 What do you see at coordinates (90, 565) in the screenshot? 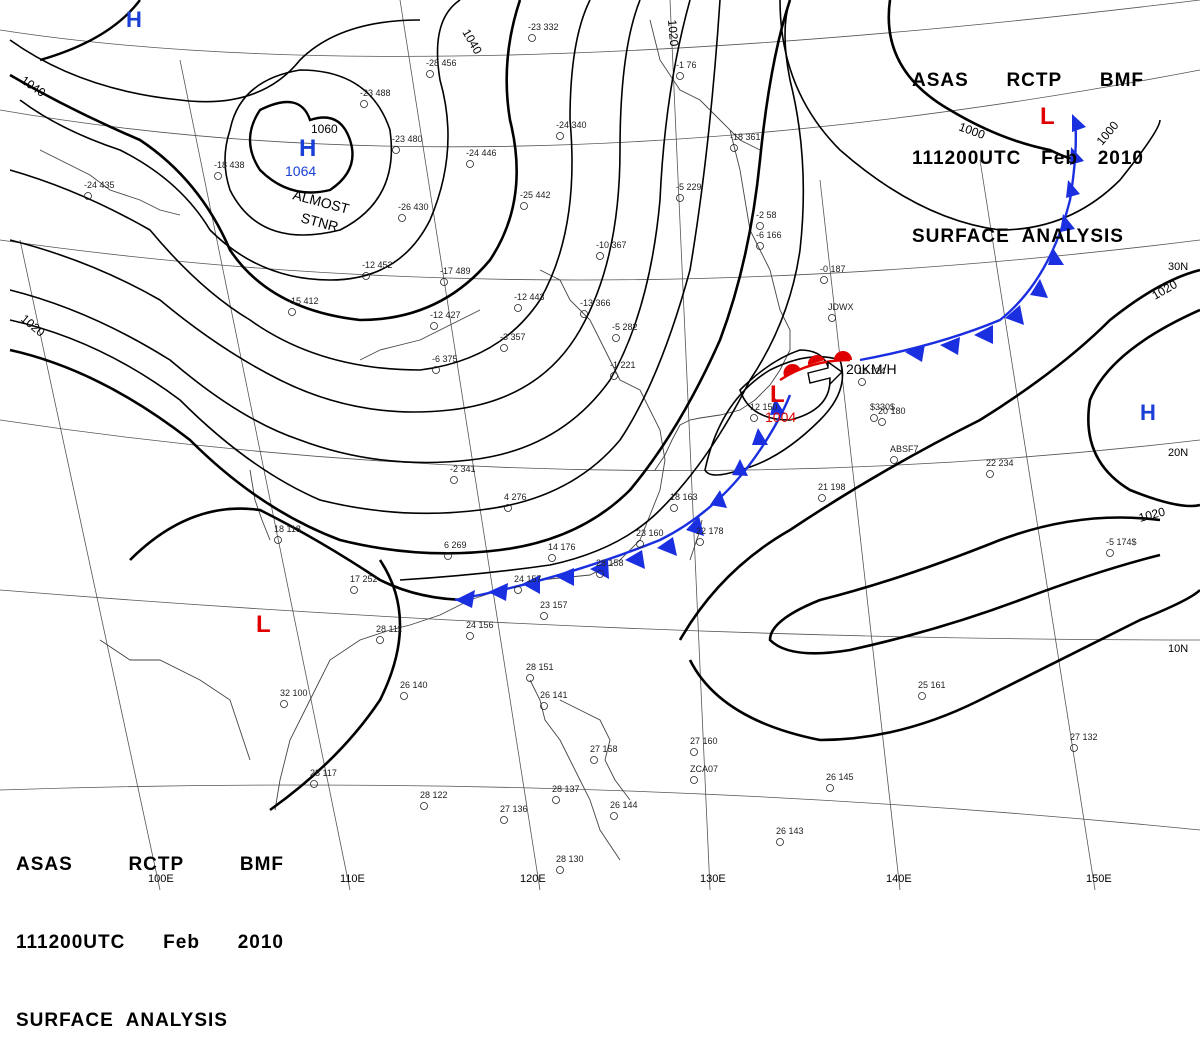
I see `lon-line-100e` at bounding box center [90, 565].